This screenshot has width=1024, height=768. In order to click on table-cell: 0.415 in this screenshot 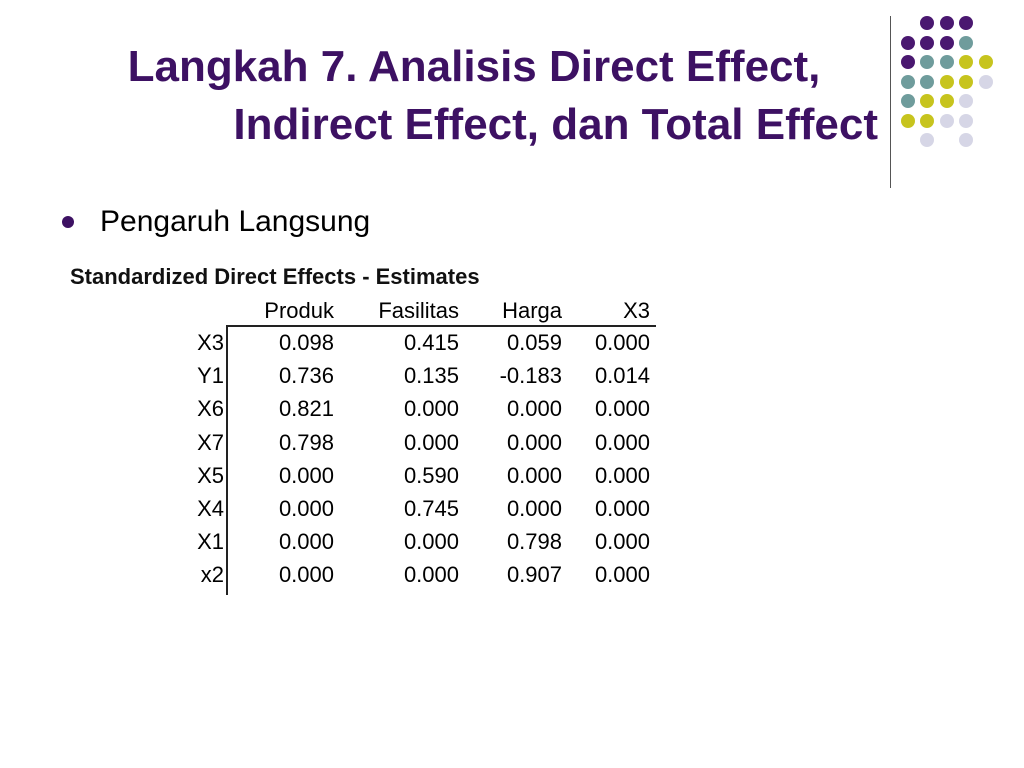, I will do `click(431, 342)`.